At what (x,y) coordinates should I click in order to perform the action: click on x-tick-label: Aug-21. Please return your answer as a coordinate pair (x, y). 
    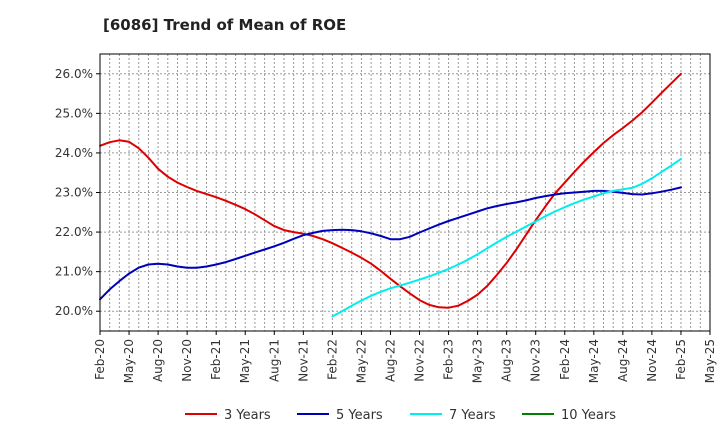
    Looking at the image, I should click on (274, 360).